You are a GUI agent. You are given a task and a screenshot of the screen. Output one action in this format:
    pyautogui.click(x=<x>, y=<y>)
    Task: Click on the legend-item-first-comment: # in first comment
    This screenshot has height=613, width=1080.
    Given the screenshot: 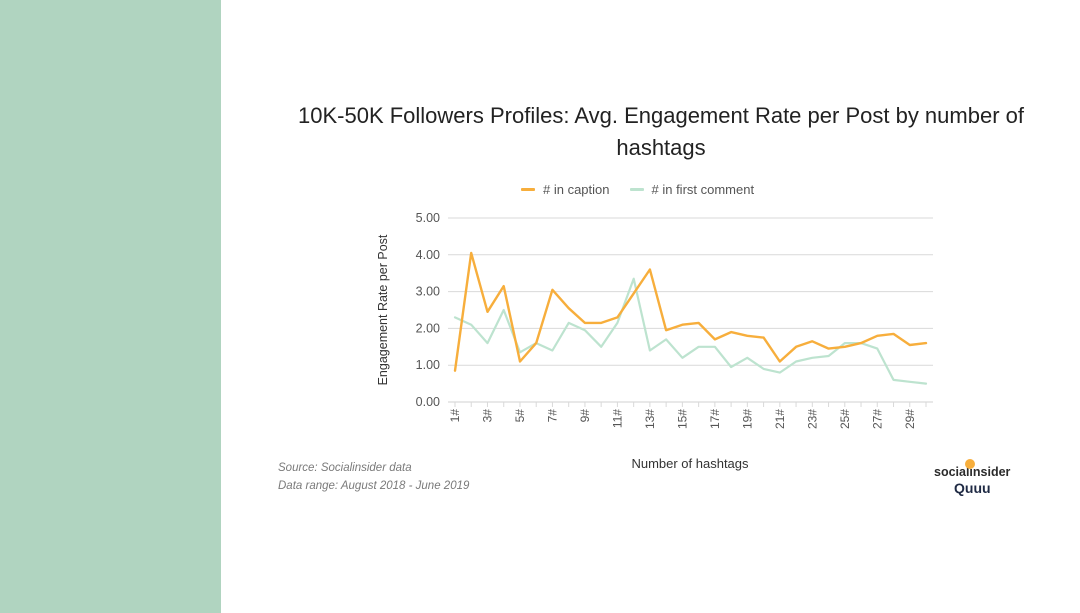 What is the action you would take?
    pyautogui.click(x=692, y=189)
    